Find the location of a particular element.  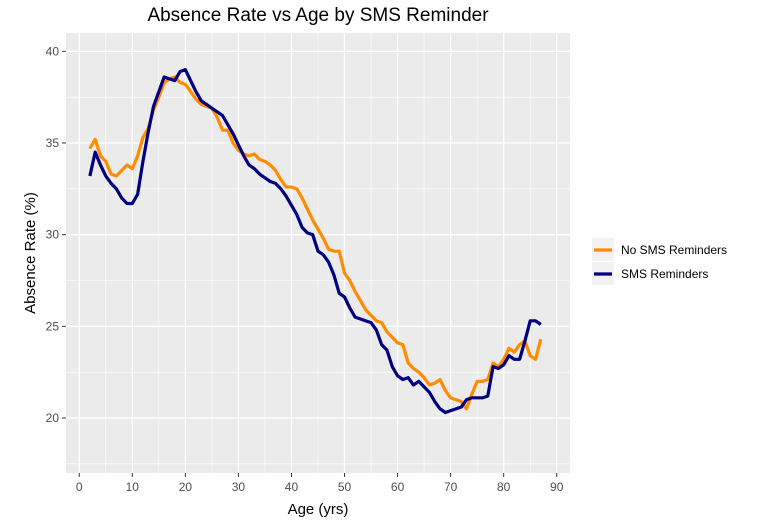

x-tick-label: 40 is located at coordinates (292, 487).